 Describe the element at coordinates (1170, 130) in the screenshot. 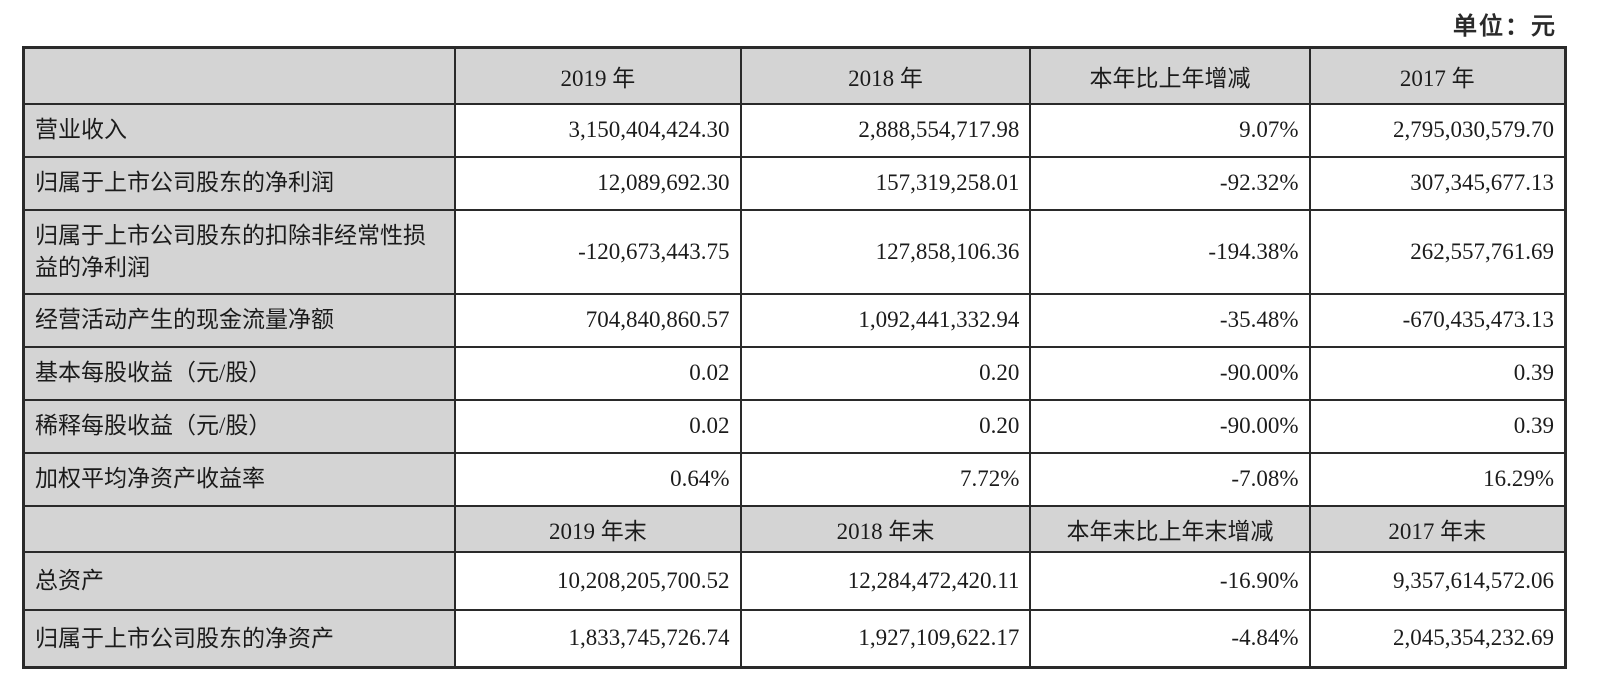

I see `value-change-cell: 9.07%` at that location.